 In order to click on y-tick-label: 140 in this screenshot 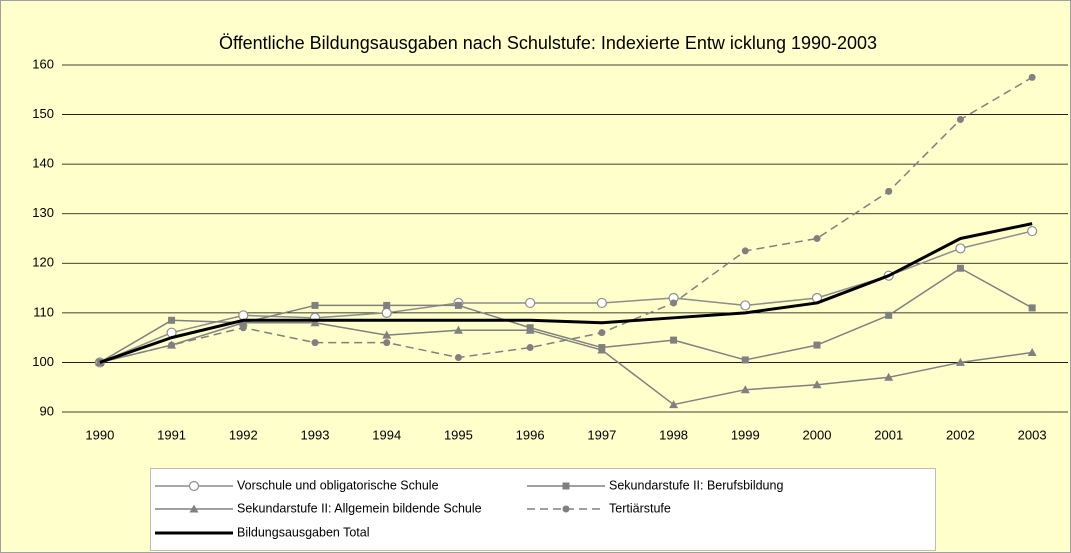, I will do `click(43, 163)`.